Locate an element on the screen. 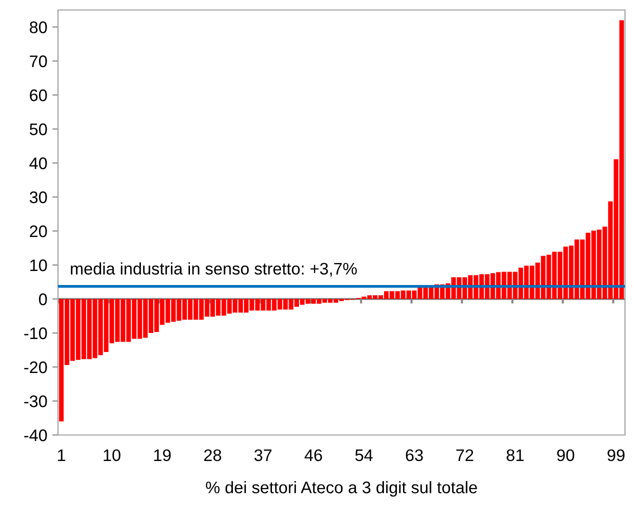 The height and width of the screenshot is (506, 634). y-tick-label: 80 is located at coordinates (38, 27).